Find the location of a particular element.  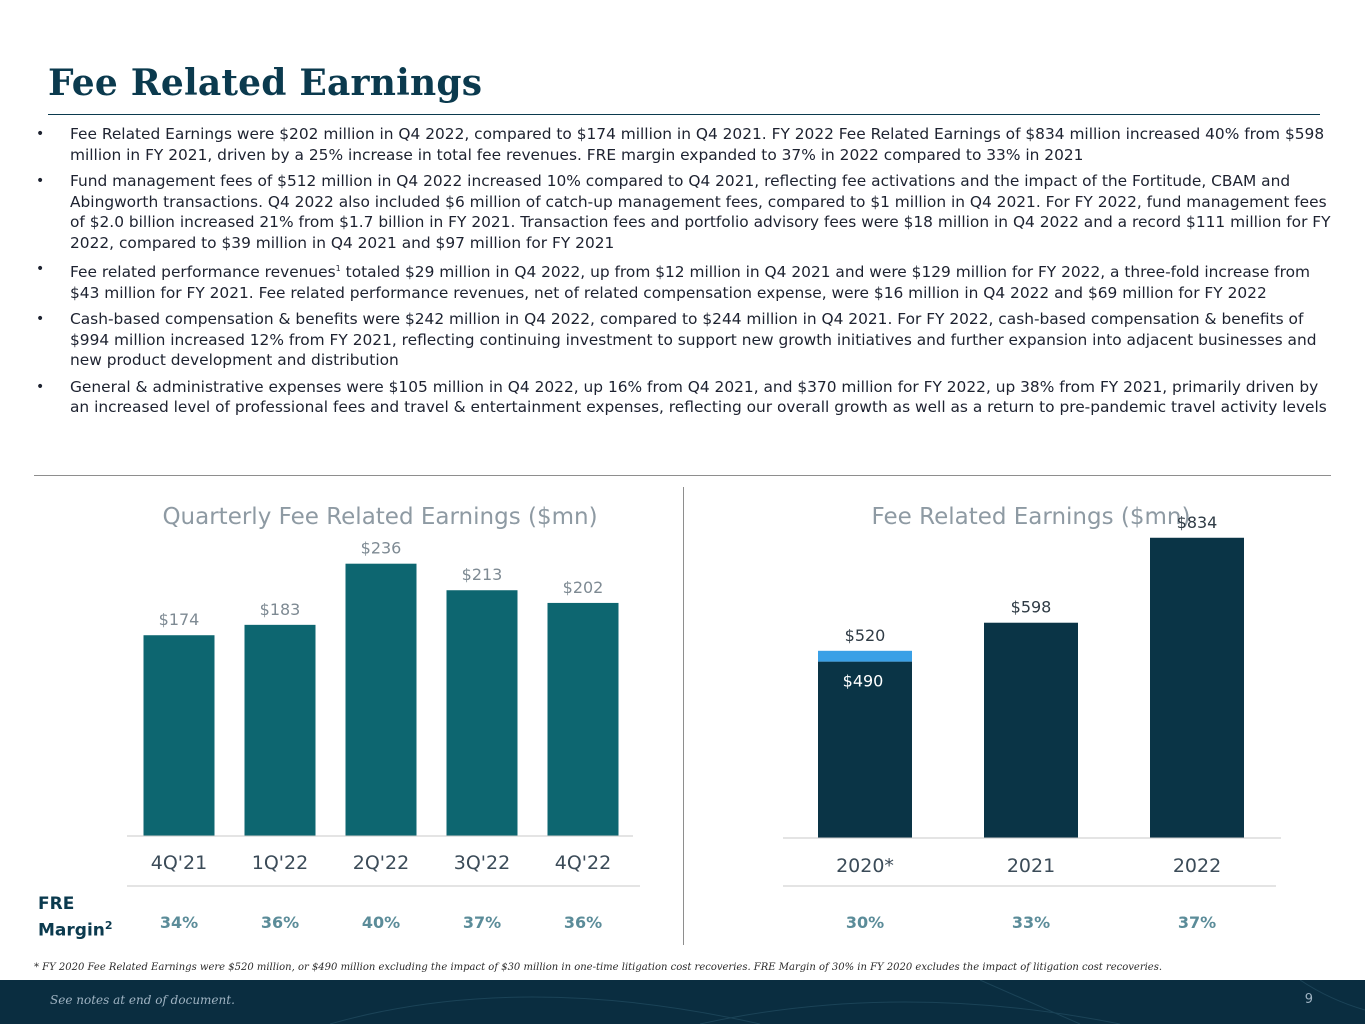

fre-margin-label: FRE Margin2 is located at coordinates (75, 917).